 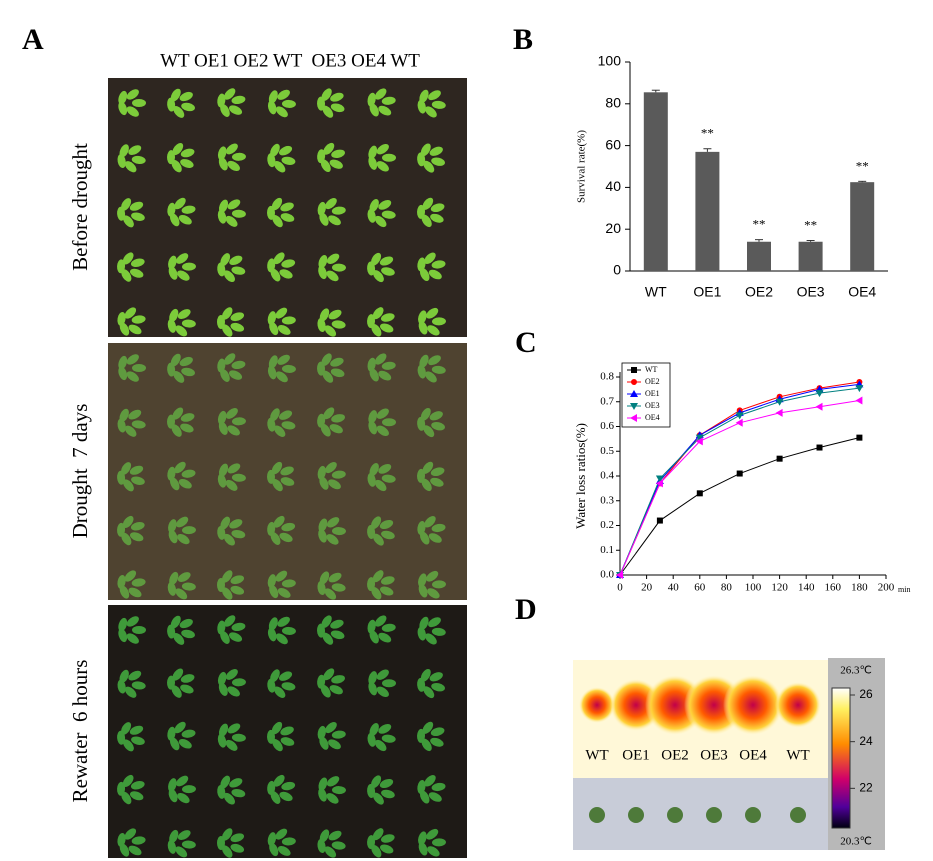 What do you see at coordinates (759, 256) in the screenshot?
I see `bar` at bounding box center [759, 256].